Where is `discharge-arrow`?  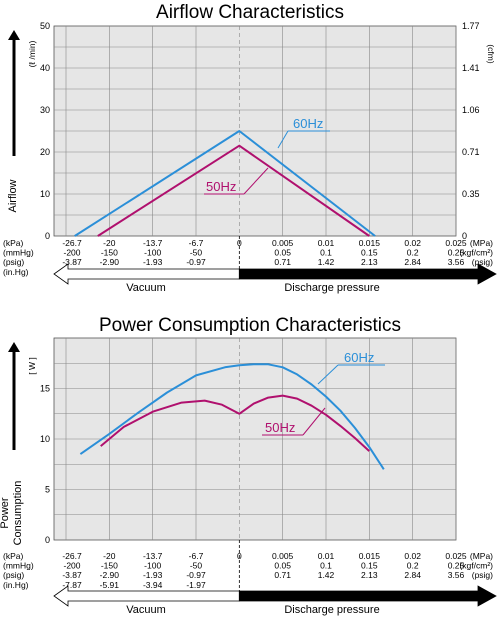 discharge-arrow is located at coordinates (367, 274).